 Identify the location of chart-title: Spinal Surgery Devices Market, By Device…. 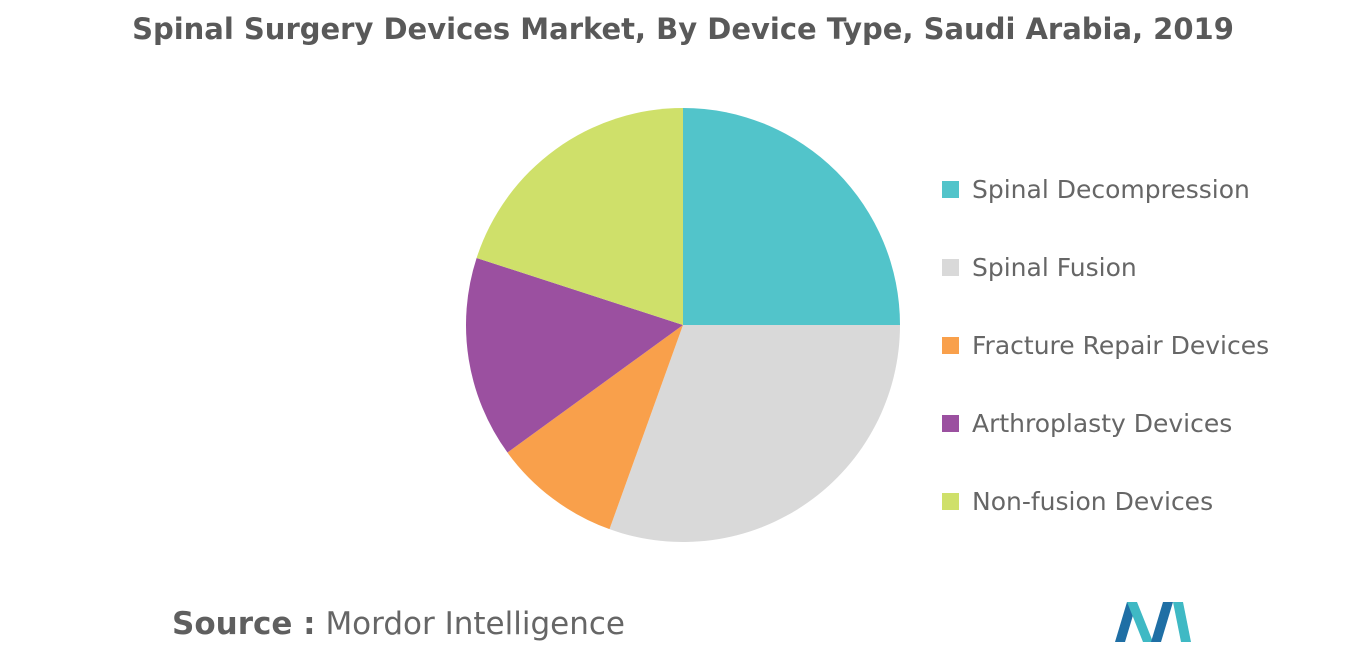
(683, 29).